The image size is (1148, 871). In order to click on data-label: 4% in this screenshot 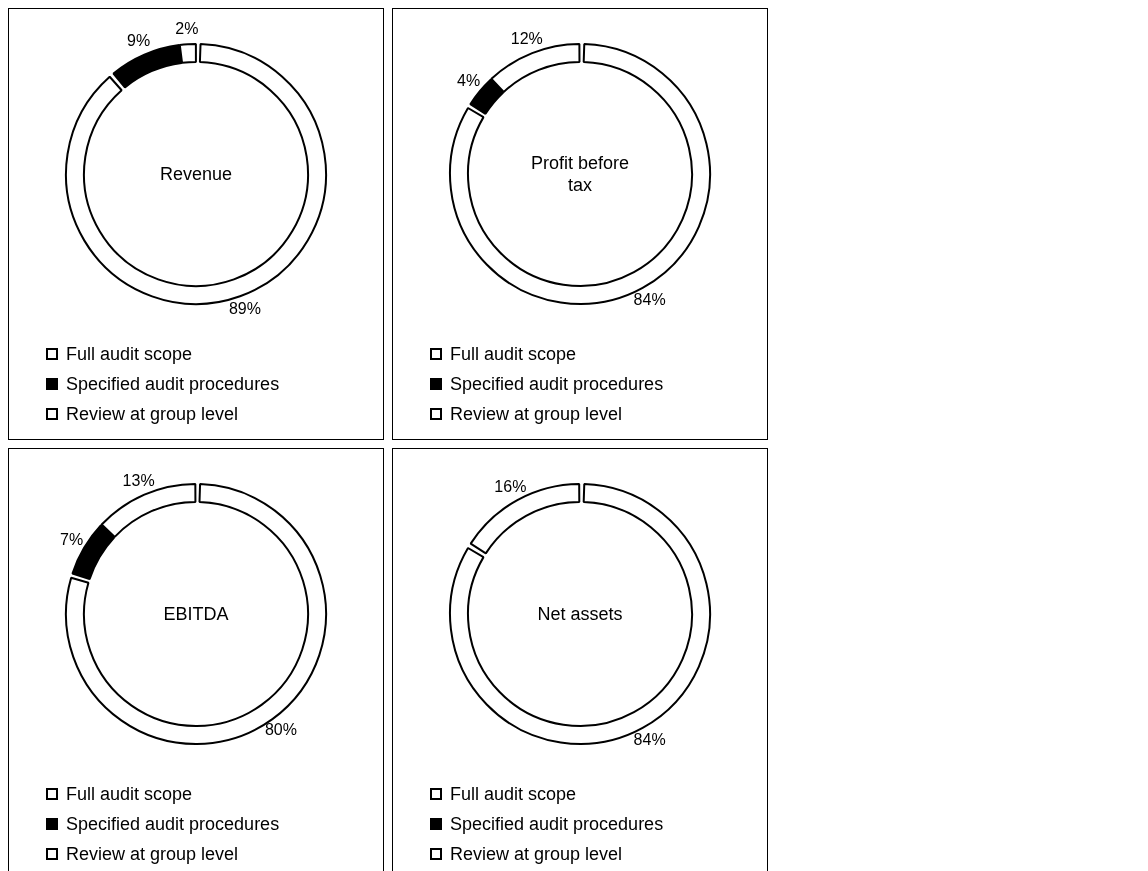, I will do `click(469, 81)`.